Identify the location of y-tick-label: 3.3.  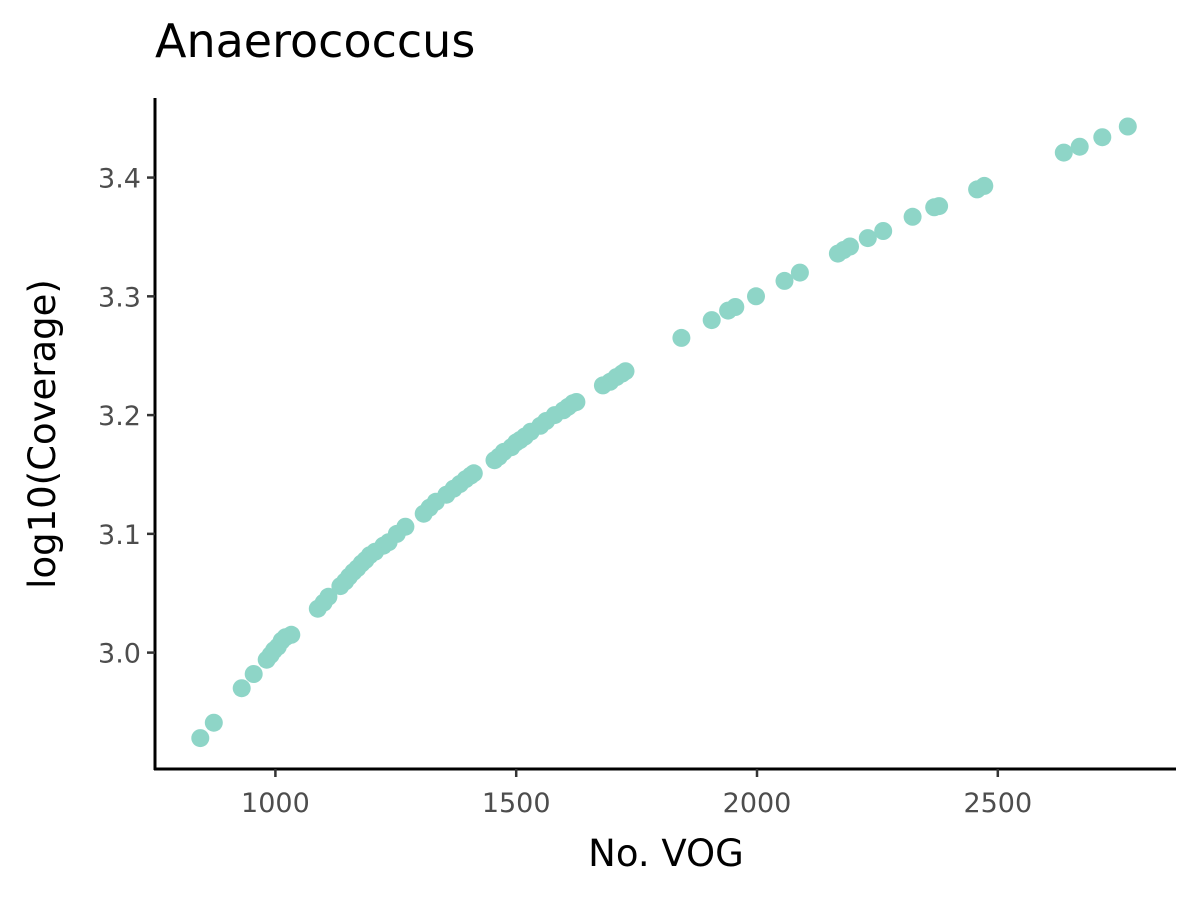
(119, 297).